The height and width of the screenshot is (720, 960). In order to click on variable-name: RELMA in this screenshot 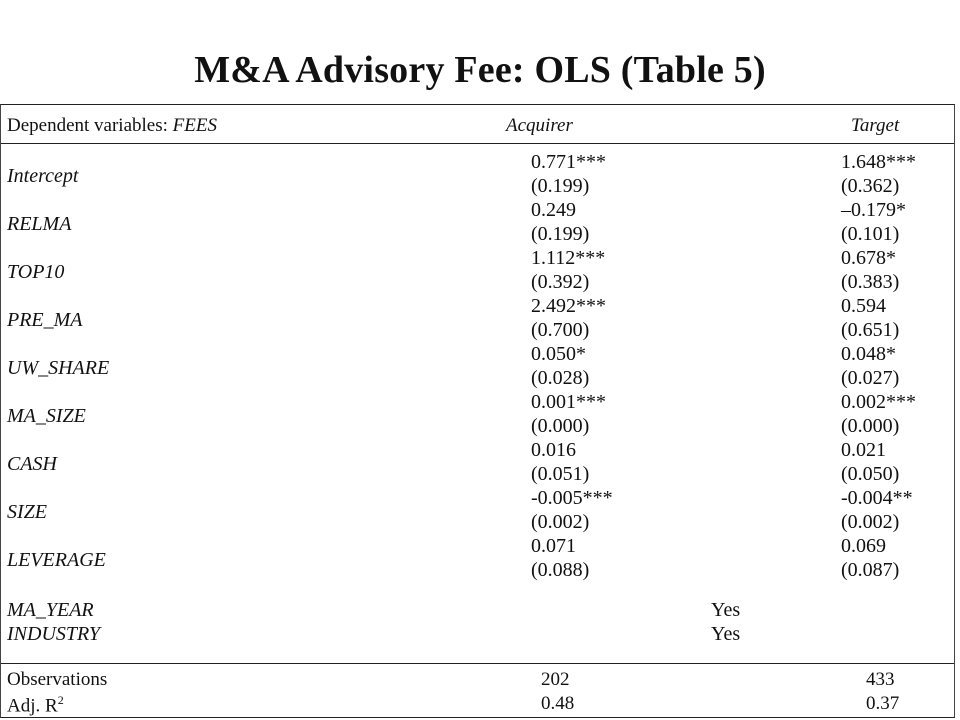, I will do `click(39, 224)`.